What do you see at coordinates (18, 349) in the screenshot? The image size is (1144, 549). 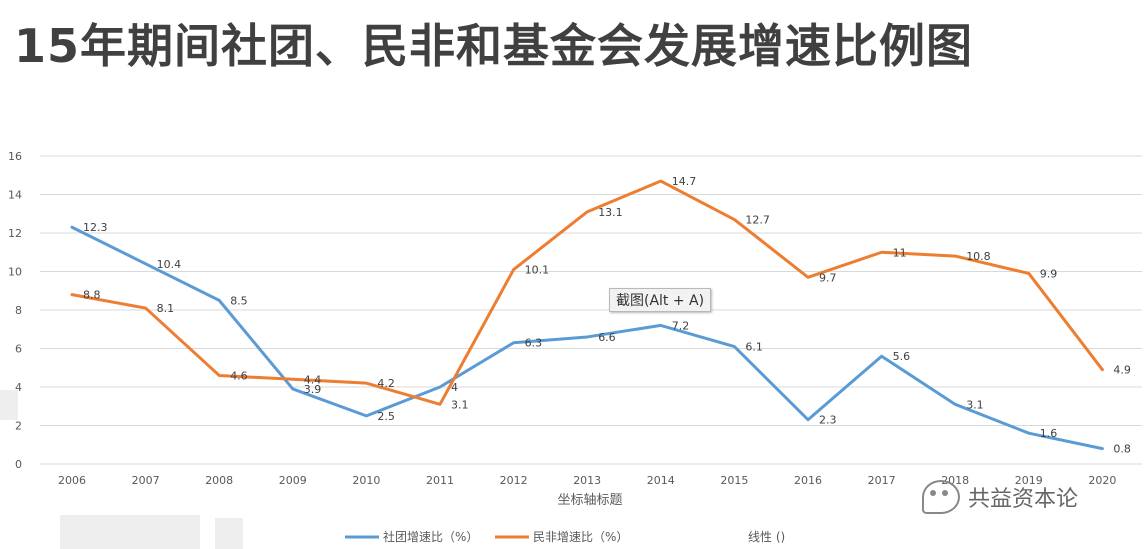 I see `y-tick-label: 6` at bounding box center [18, 349].